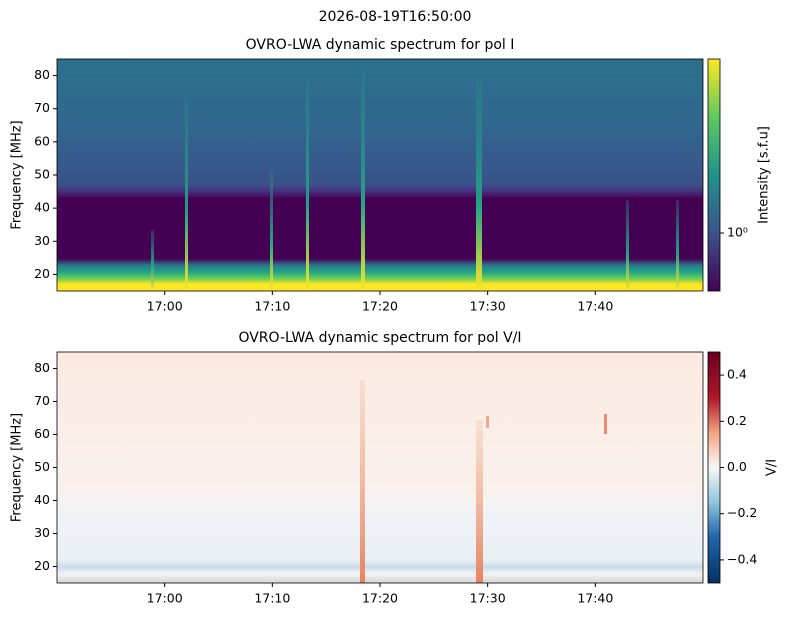 The width and height of the screenshot is (790, 617). What do you see at coordinates (737, 232) in the screenshot?
I see `colorbar-tick-label: 10⁰` at bounding box center [737, 232].